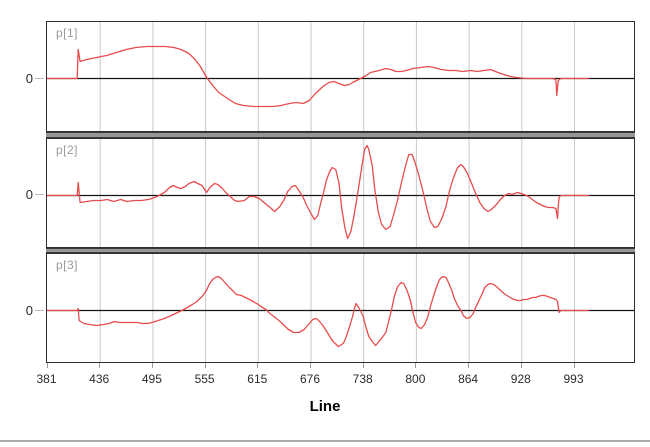  I want to click on tick-label-615: 615, so click(257, 379).